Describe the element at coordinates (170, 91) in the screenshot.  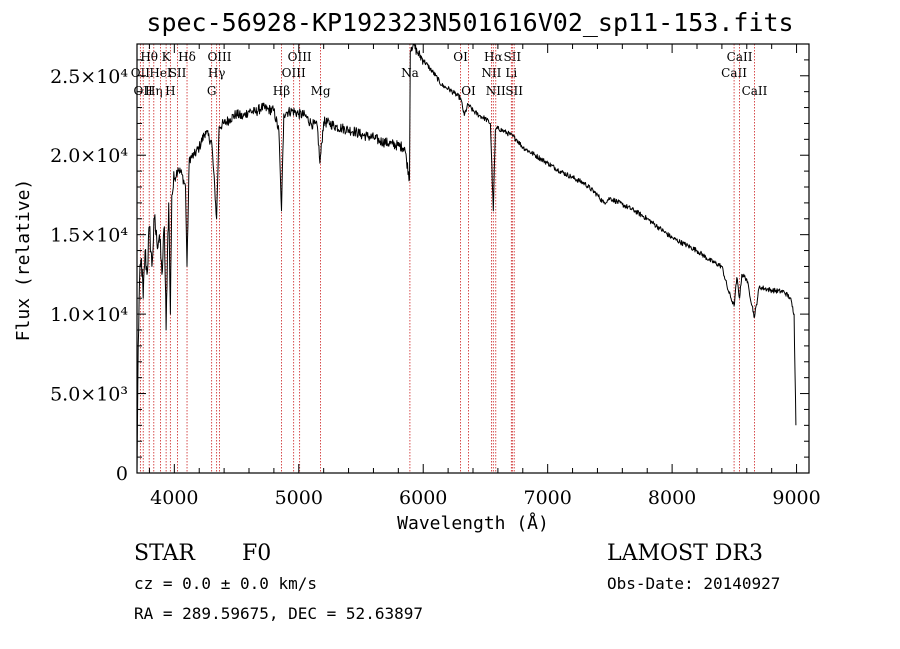
I see `spectral-line-label: H` at that location.